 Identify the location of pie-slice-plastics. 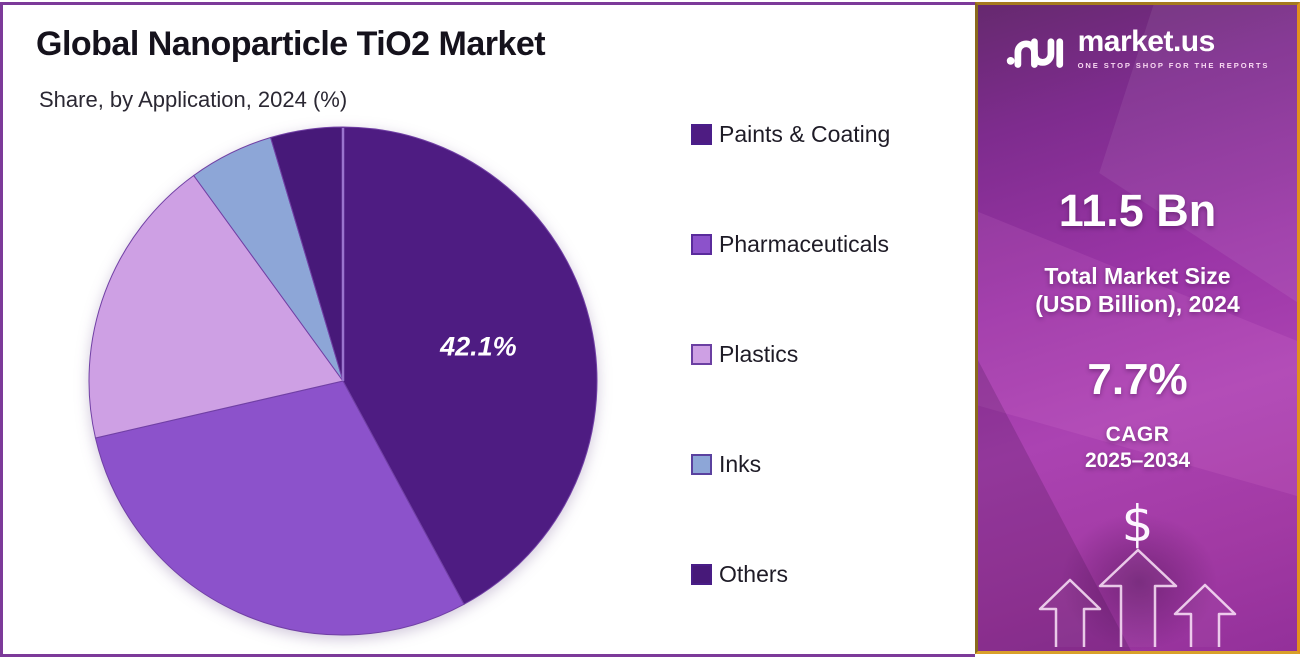
(216, 306).